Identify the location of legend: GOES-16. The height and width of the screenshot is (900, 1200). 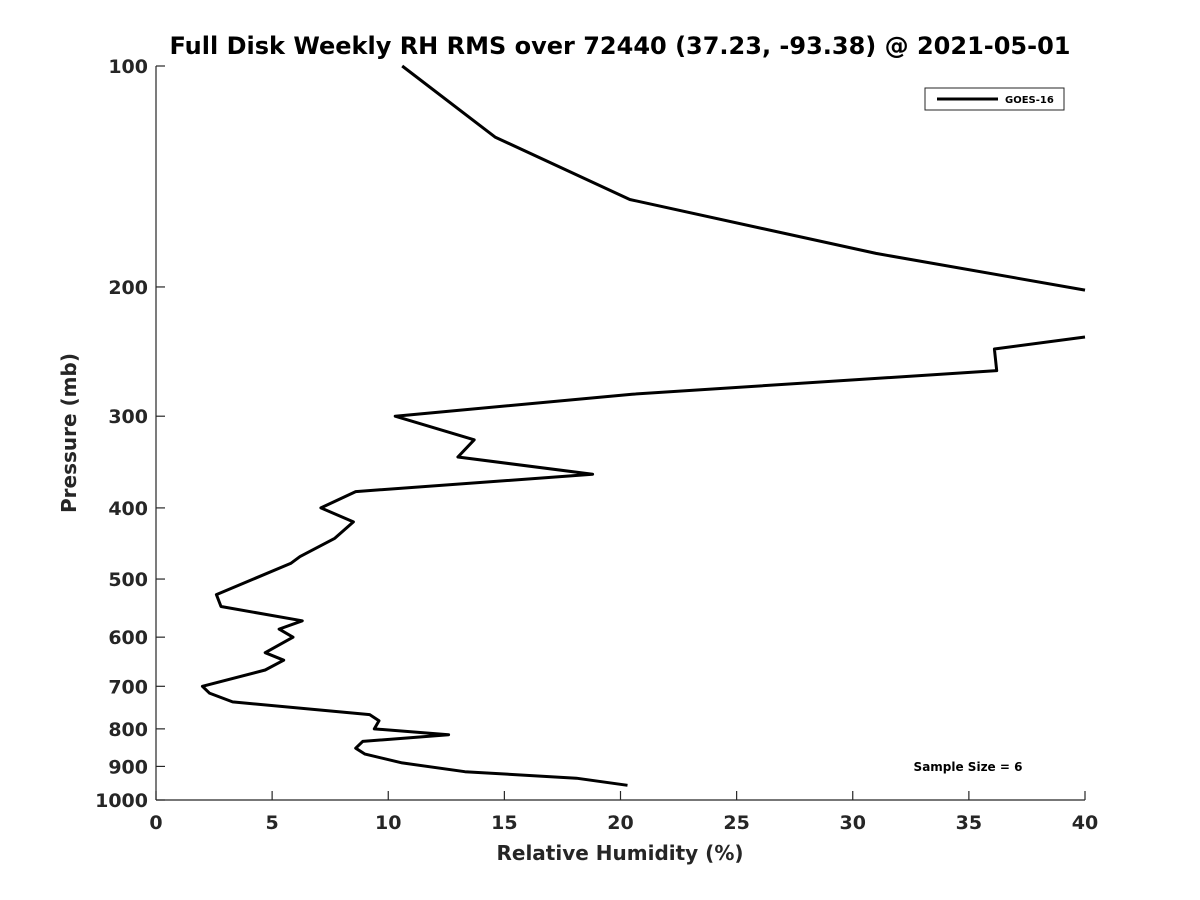
(994, 99).